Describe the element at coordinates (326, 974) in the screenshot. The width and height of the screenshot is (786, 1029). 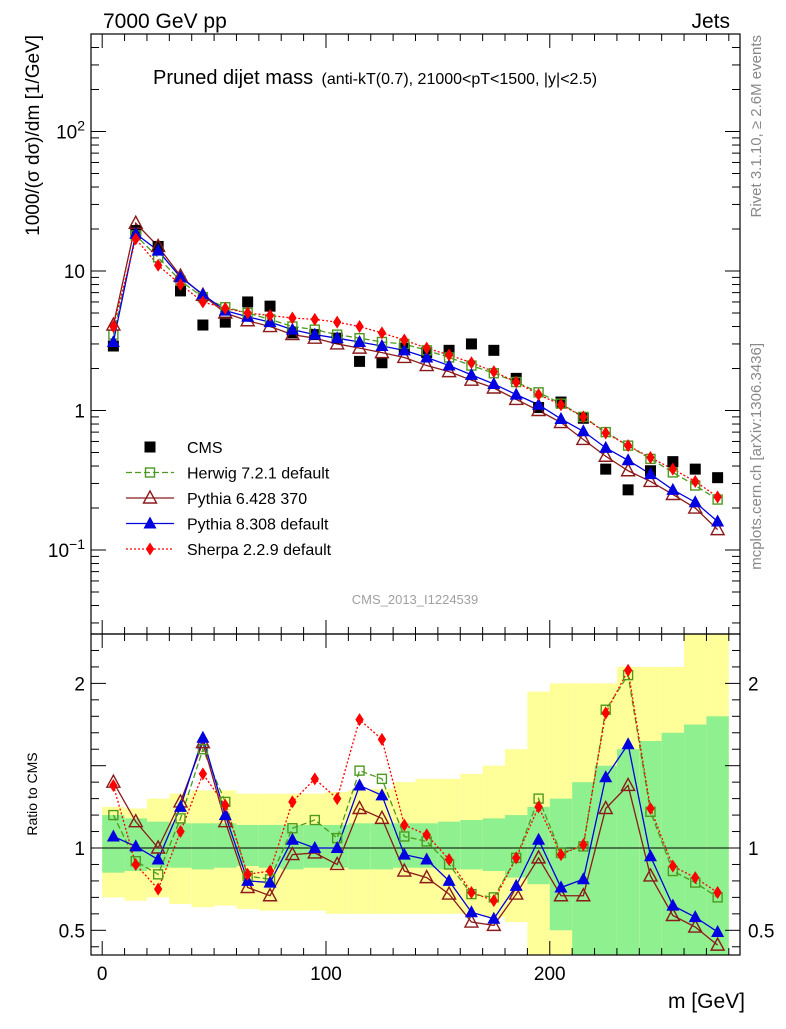
I see `x-tick-label: 100` at that location.